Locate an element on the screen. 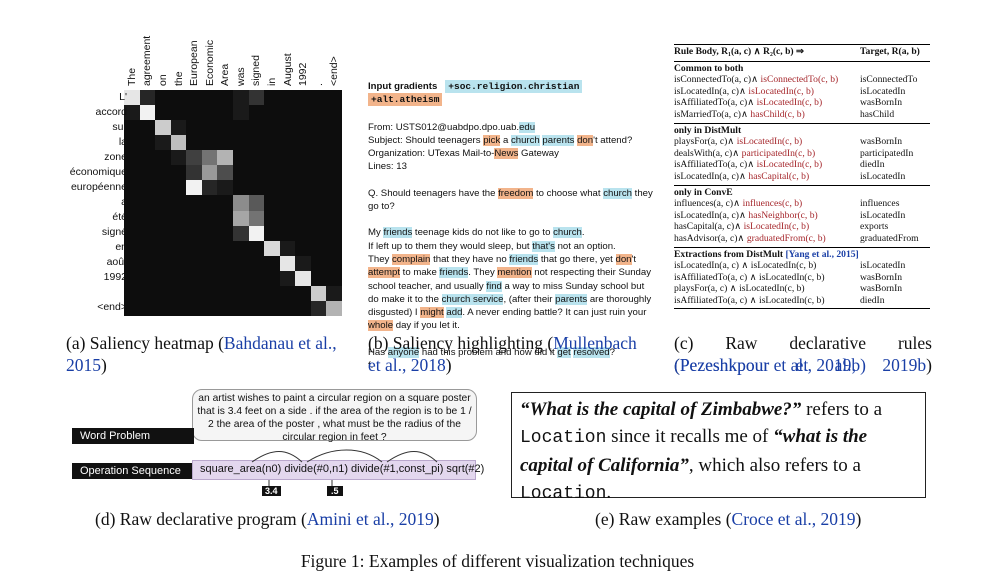 The image size is (995, 584). target-token: européenne is located at coordinates (98, 186).